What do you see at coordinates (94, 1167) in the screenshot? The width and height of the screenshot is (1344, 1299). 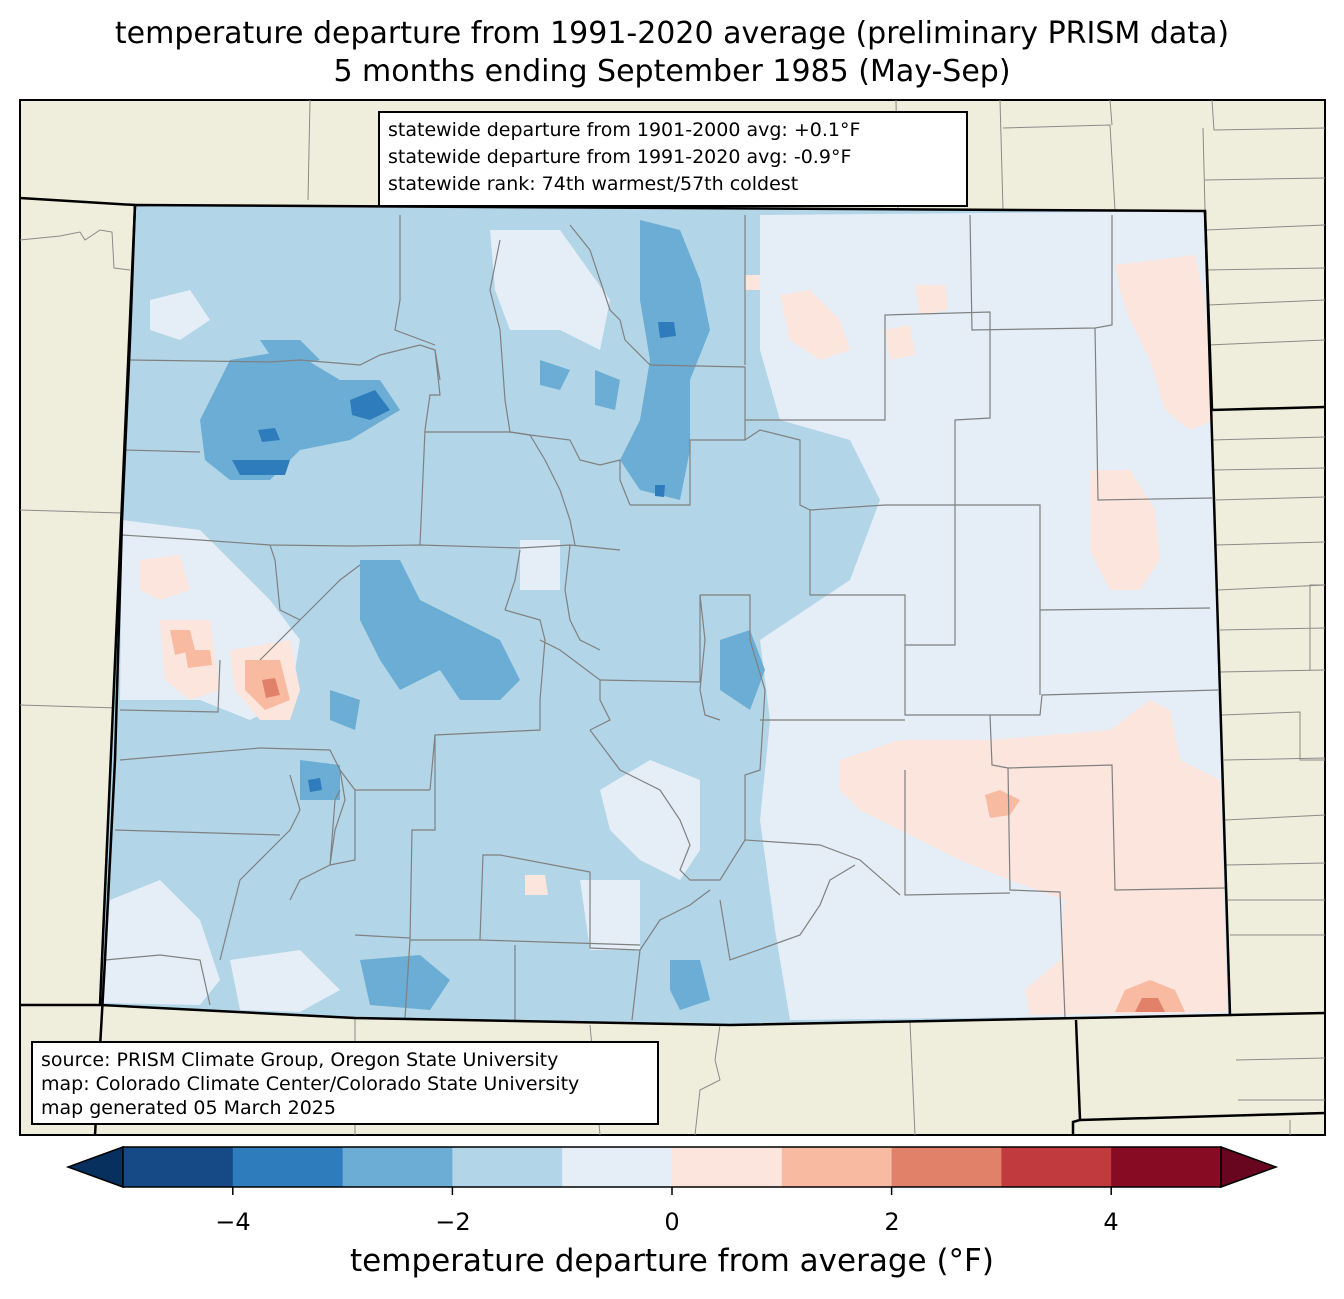 I see `colorbar-under-arrow` at bounding box center [94, 1167].